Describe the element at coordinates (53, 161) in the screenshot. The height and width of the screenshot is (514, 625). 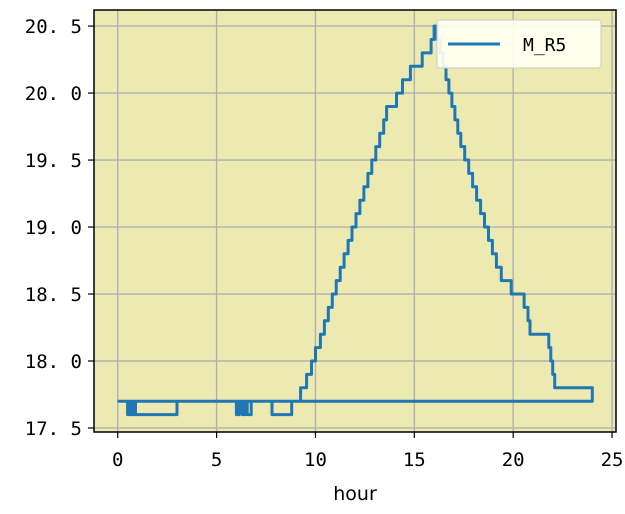
I see `y-tick-label: 19. 5` at that location.